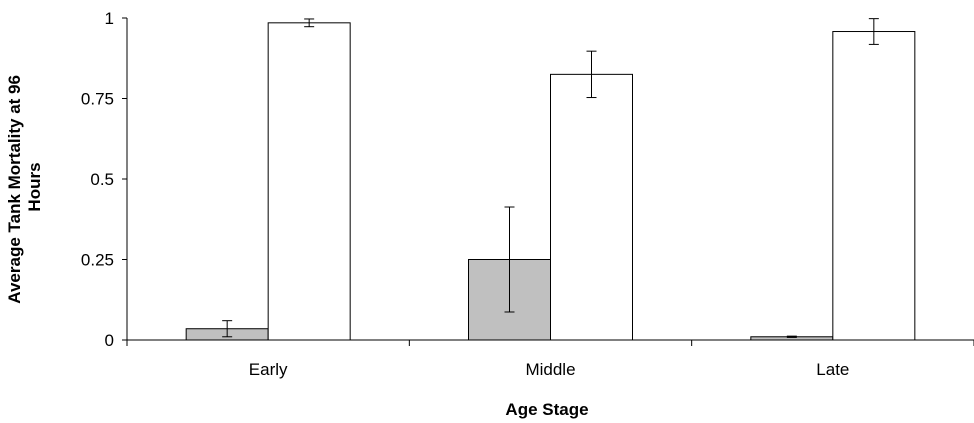 This screenshot has height=423, width=974. I want to click on y-axis-title: Average Tank Mortality at 96 Hours, so click(24, 186).